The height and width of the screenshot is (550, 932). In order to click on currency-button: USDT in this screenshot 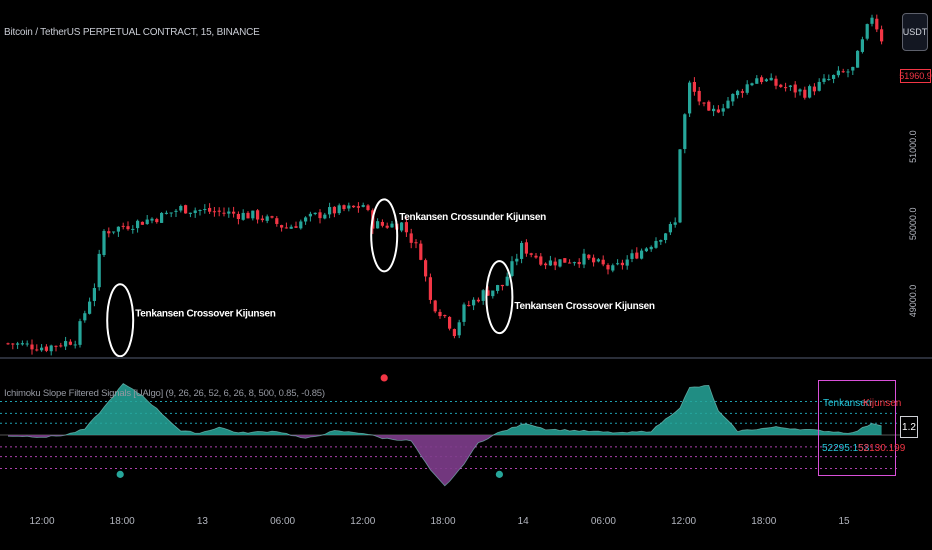, I will do `click(915, 32)`.